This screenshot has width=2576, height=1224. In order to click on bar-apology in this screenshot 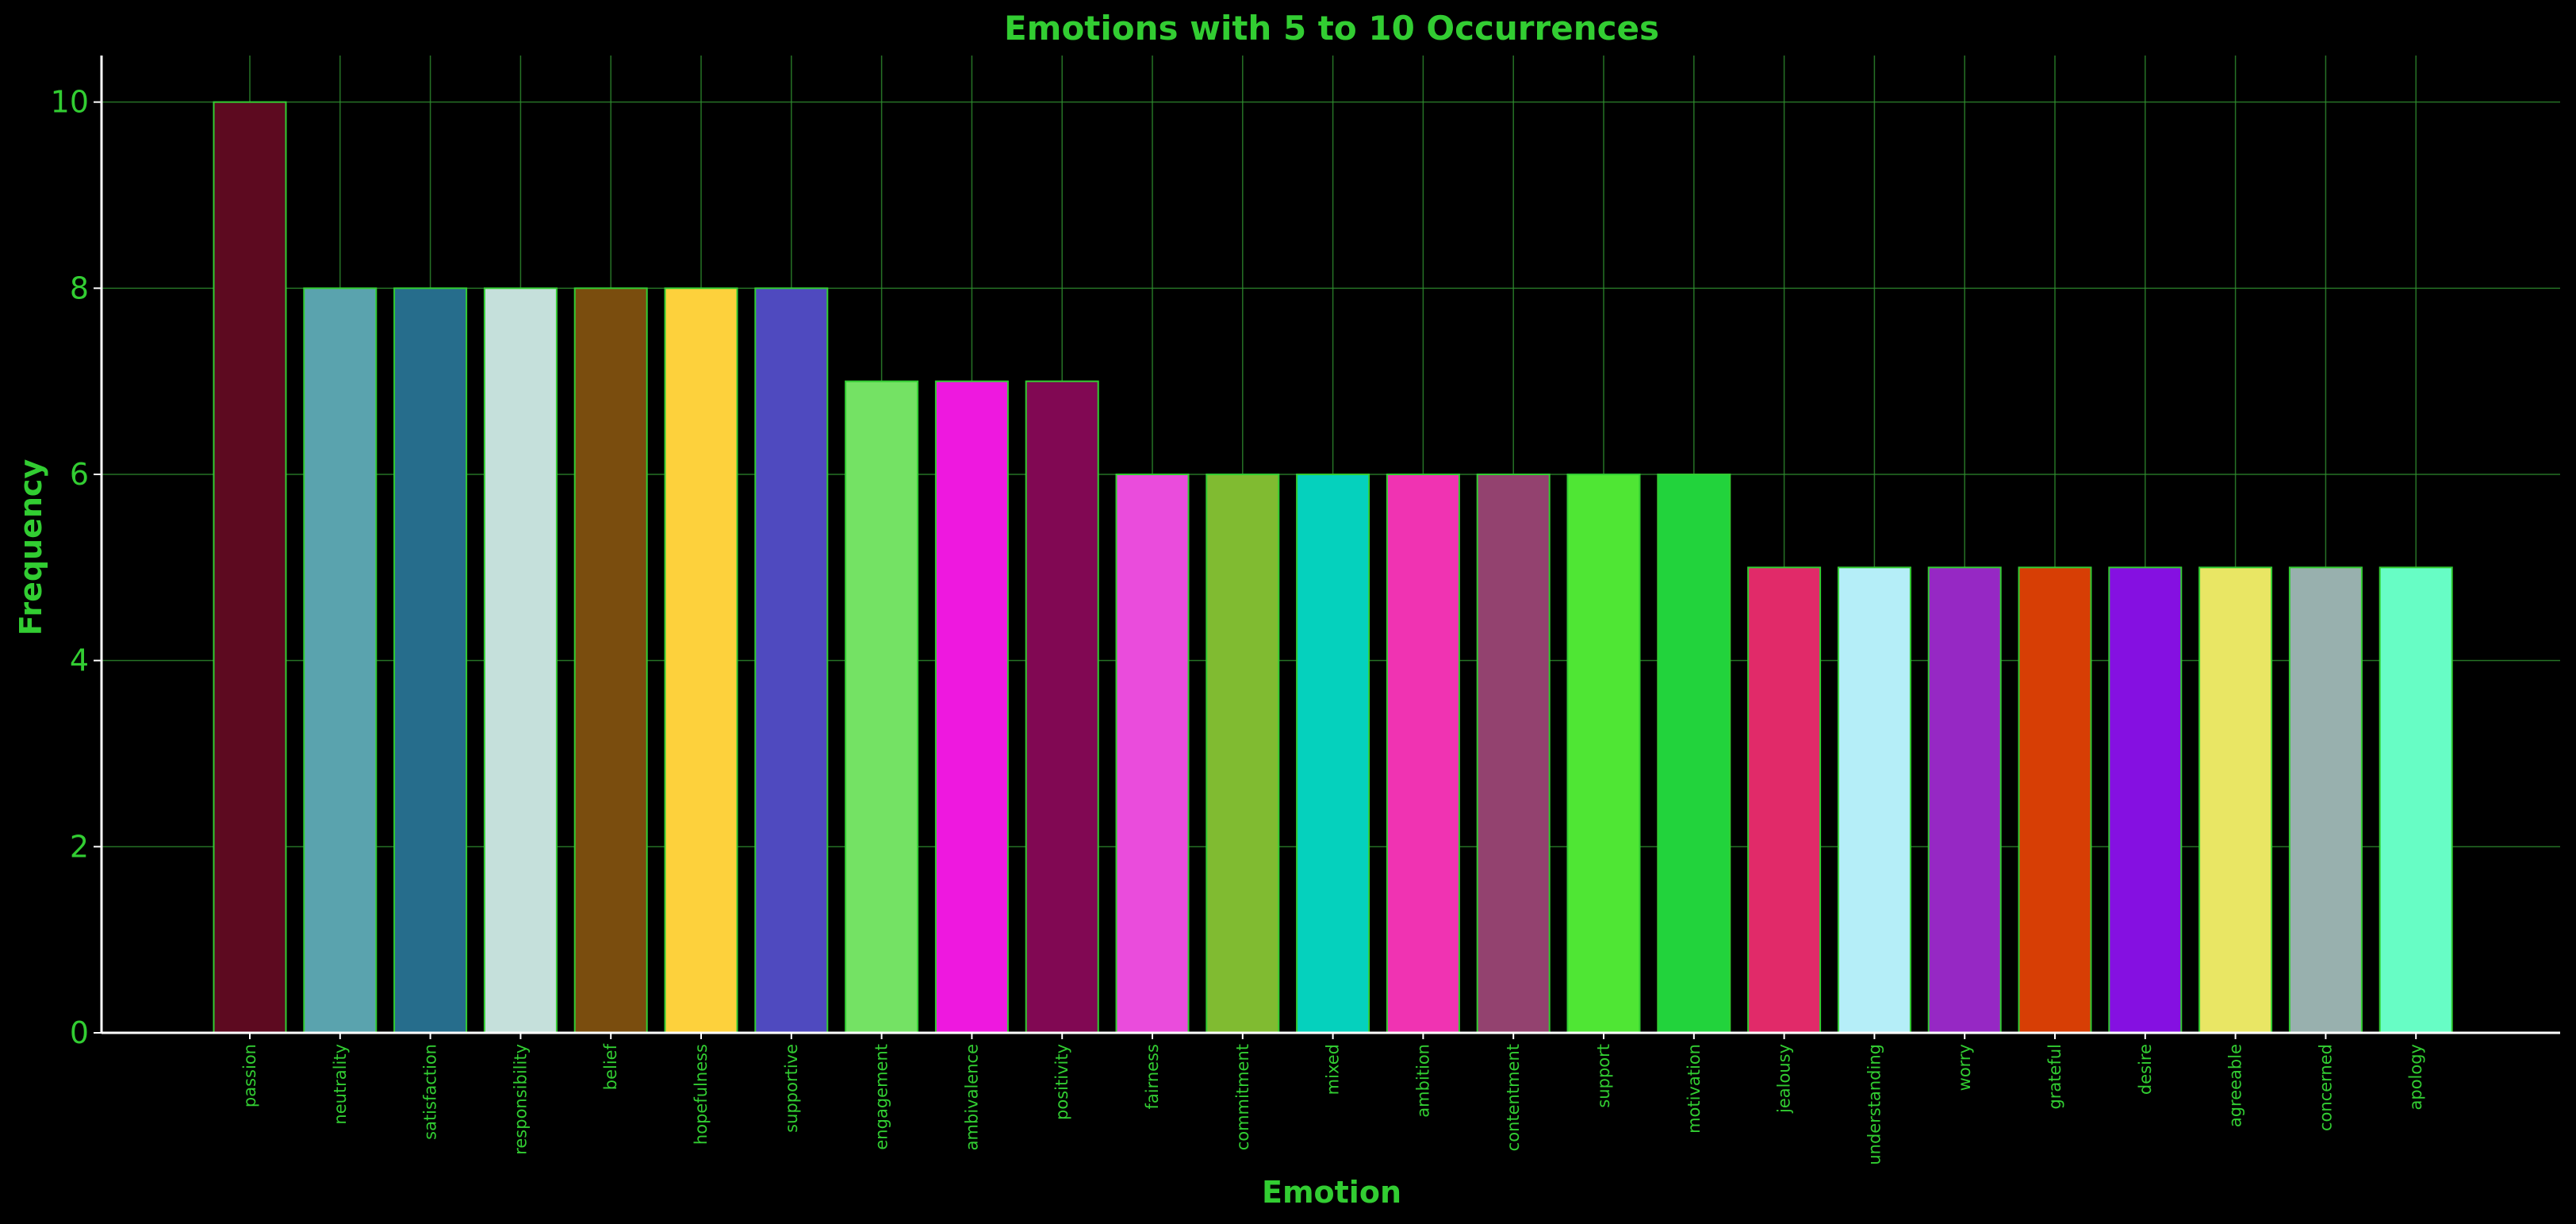, I will do `click(2416, 800)`.